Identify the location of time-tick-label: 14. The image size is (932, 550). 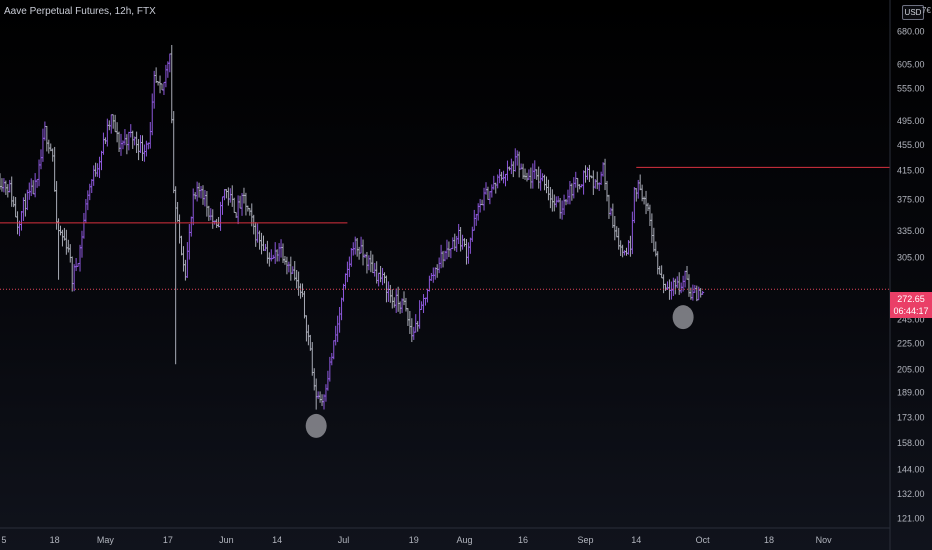
(636, 540).